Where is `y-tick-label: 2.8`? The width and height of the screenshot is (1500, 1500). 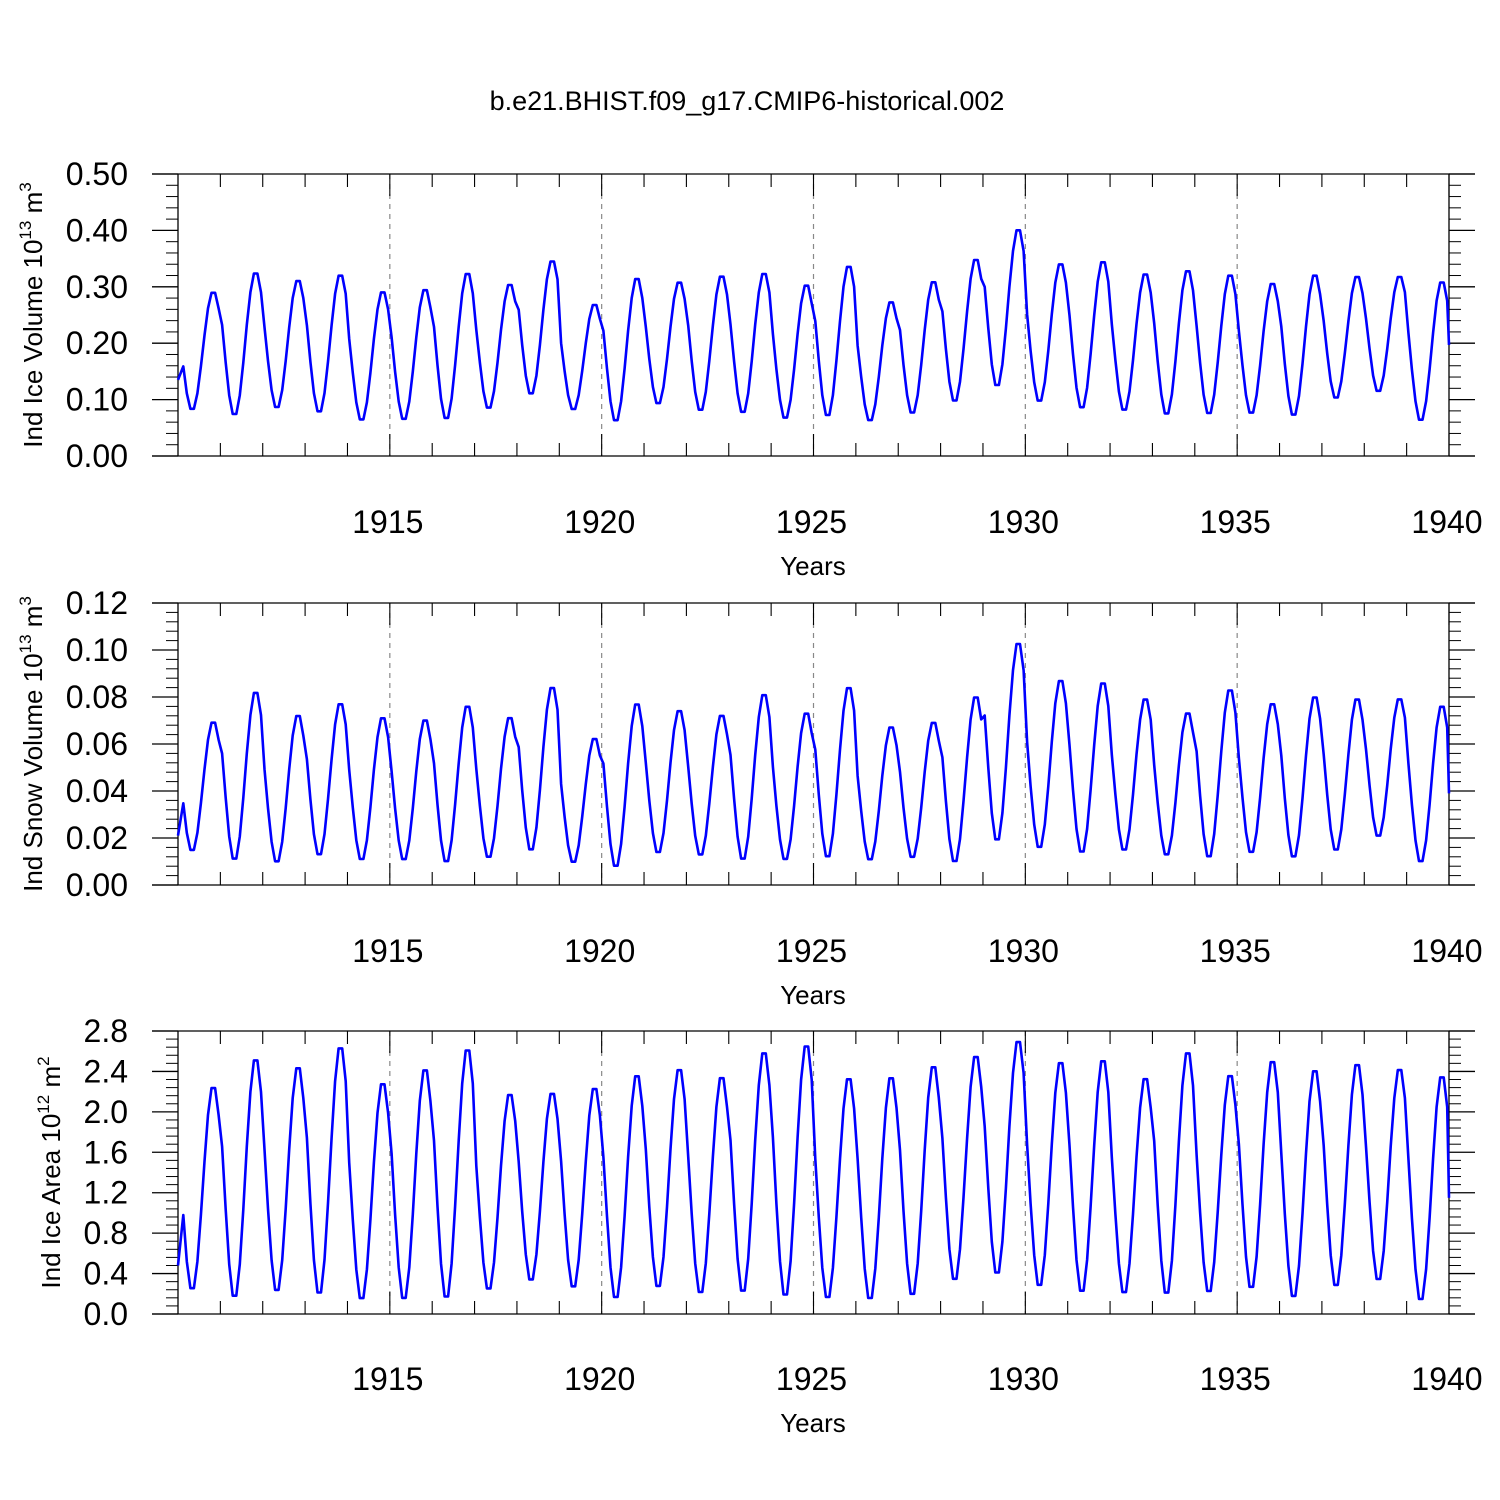 y-tick-label: 2.8 is located at coordinates (106, 1031).